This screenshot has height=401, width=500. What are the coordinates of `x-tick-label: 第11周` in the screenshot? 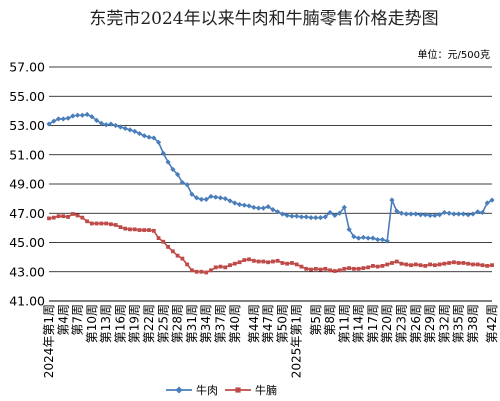 It's located at (344, 323).